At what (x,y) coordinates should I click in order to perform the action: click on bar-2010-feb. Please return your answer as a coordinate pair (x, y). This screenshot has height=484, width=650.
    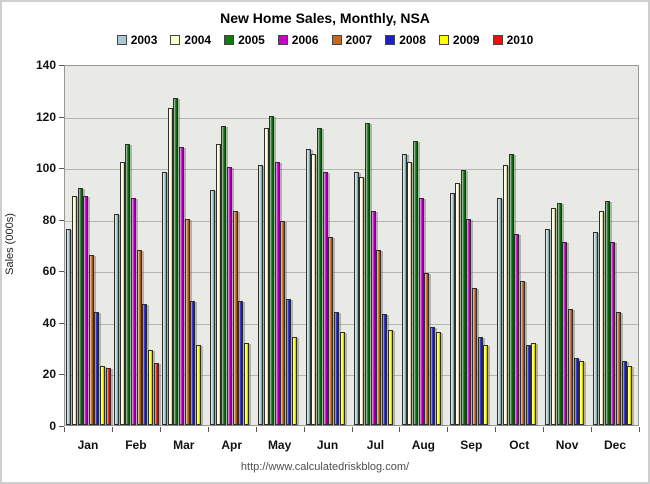
    Looking at the image, I should click on (156, 394).